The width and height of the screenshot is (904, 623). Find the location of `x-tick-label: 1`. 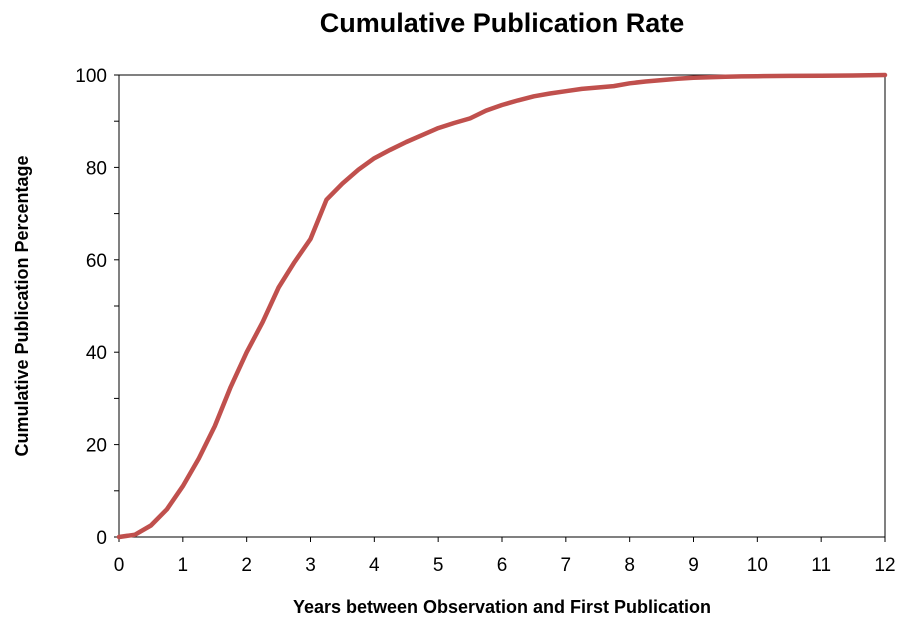

x-tick-label: 1 is located at coordinates (183, 565).